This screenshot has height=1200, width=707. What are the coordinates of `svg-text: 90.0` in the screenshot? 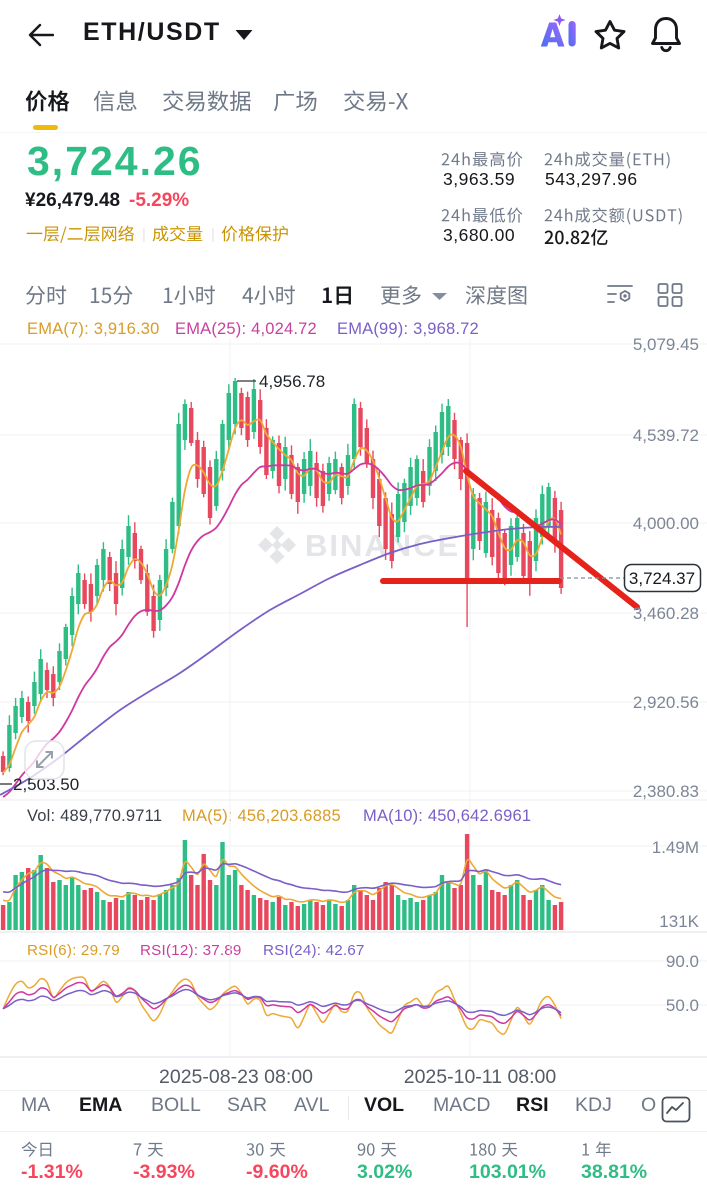 It's located at (682, 961).